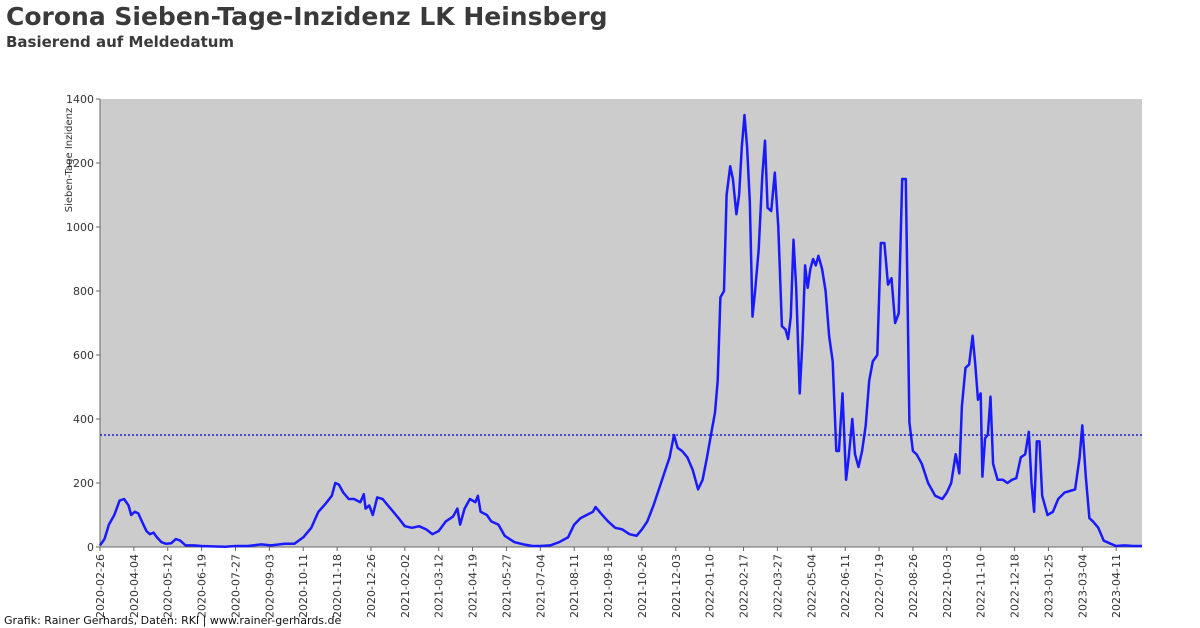  I want to click on x-tick-label: 2022-07-19, so click(879, 586).